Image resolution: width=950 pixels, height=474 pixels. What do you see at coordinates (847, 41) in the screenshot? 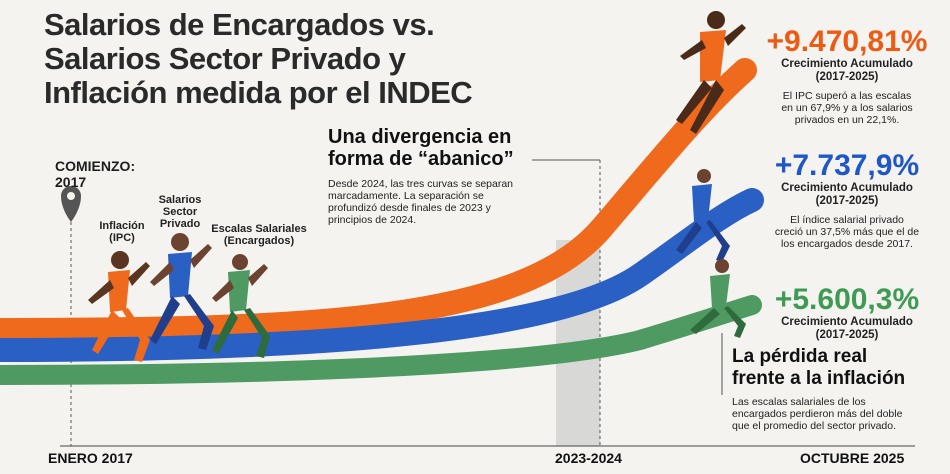
I see `ipc-growth-value: +9.470,81%` at bounding box center [847, 41].